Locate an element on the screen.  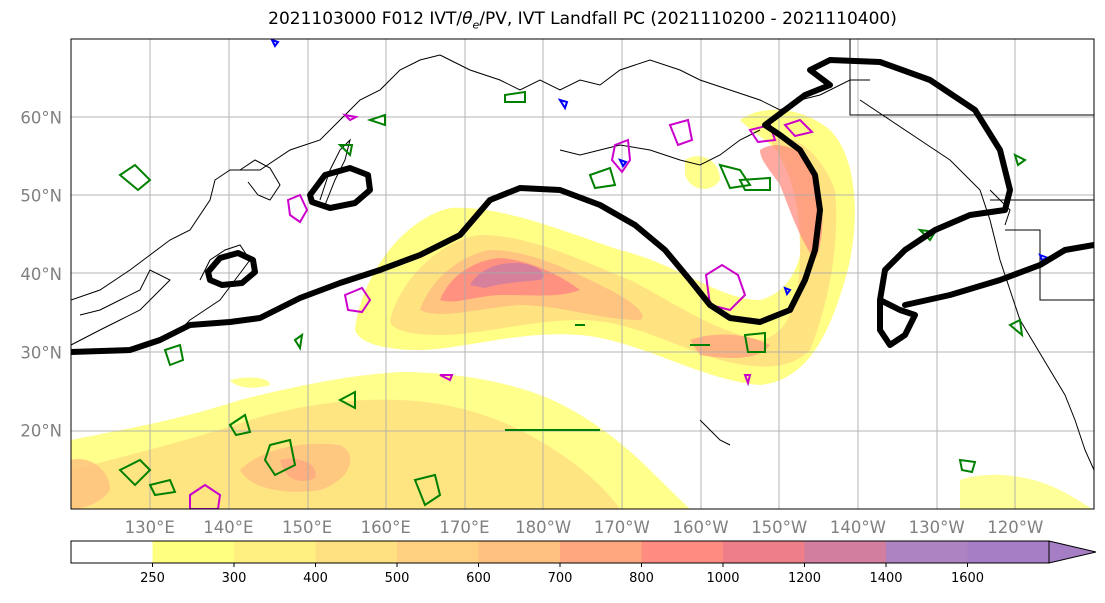
colorbar-extend-arrow is located at coordinates (1072, 552).